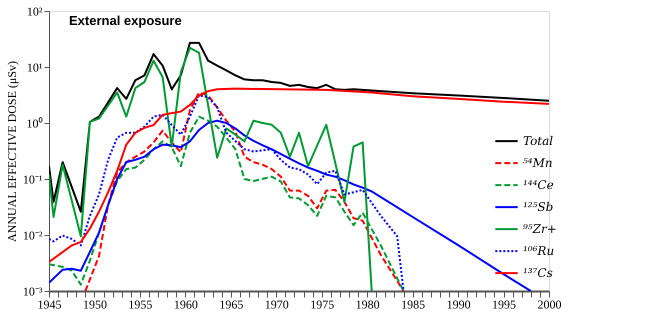  Describe the element at coordinates (32, 235) in the screenshot. I see `y-tick-label: 10⁻²` at that location.